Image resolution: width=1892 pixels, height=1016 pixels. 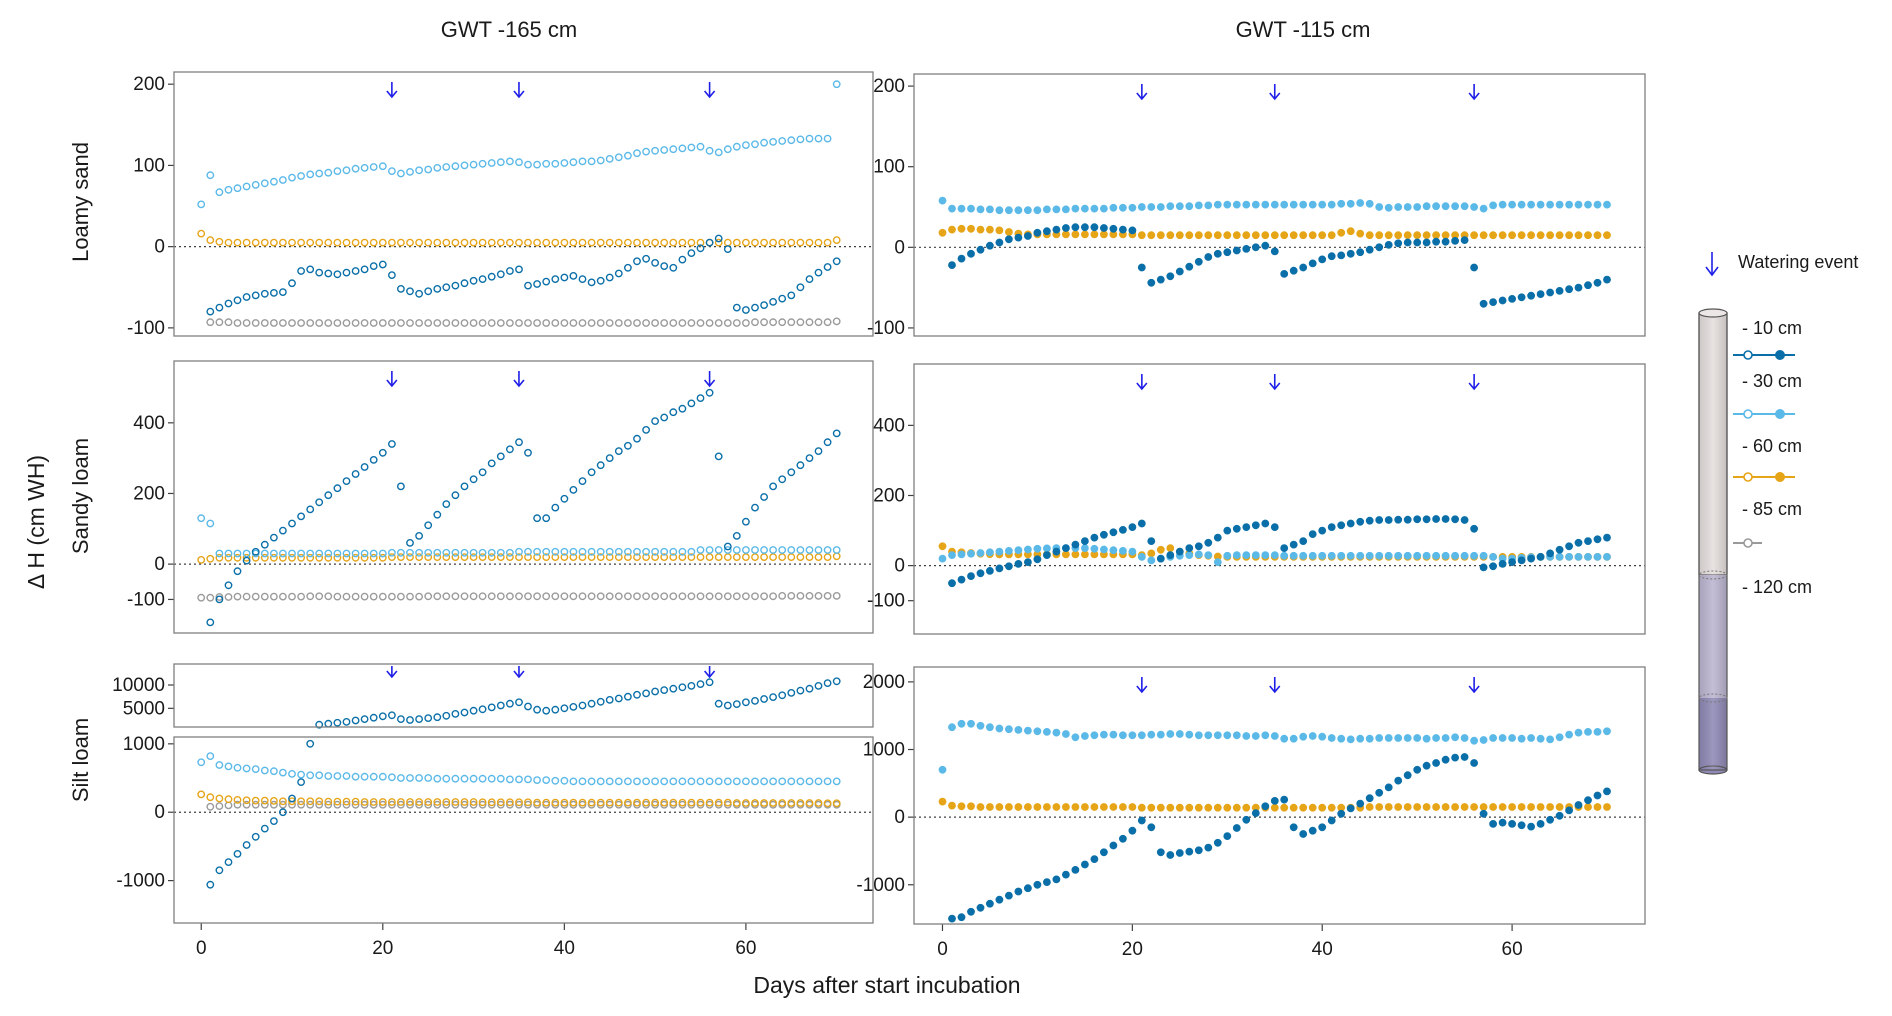 What do you see at coordinates (36, 522) in the screenshot?
I see `y-axis-label: Δ H (cm WH)` at bounding box center [36, 522].